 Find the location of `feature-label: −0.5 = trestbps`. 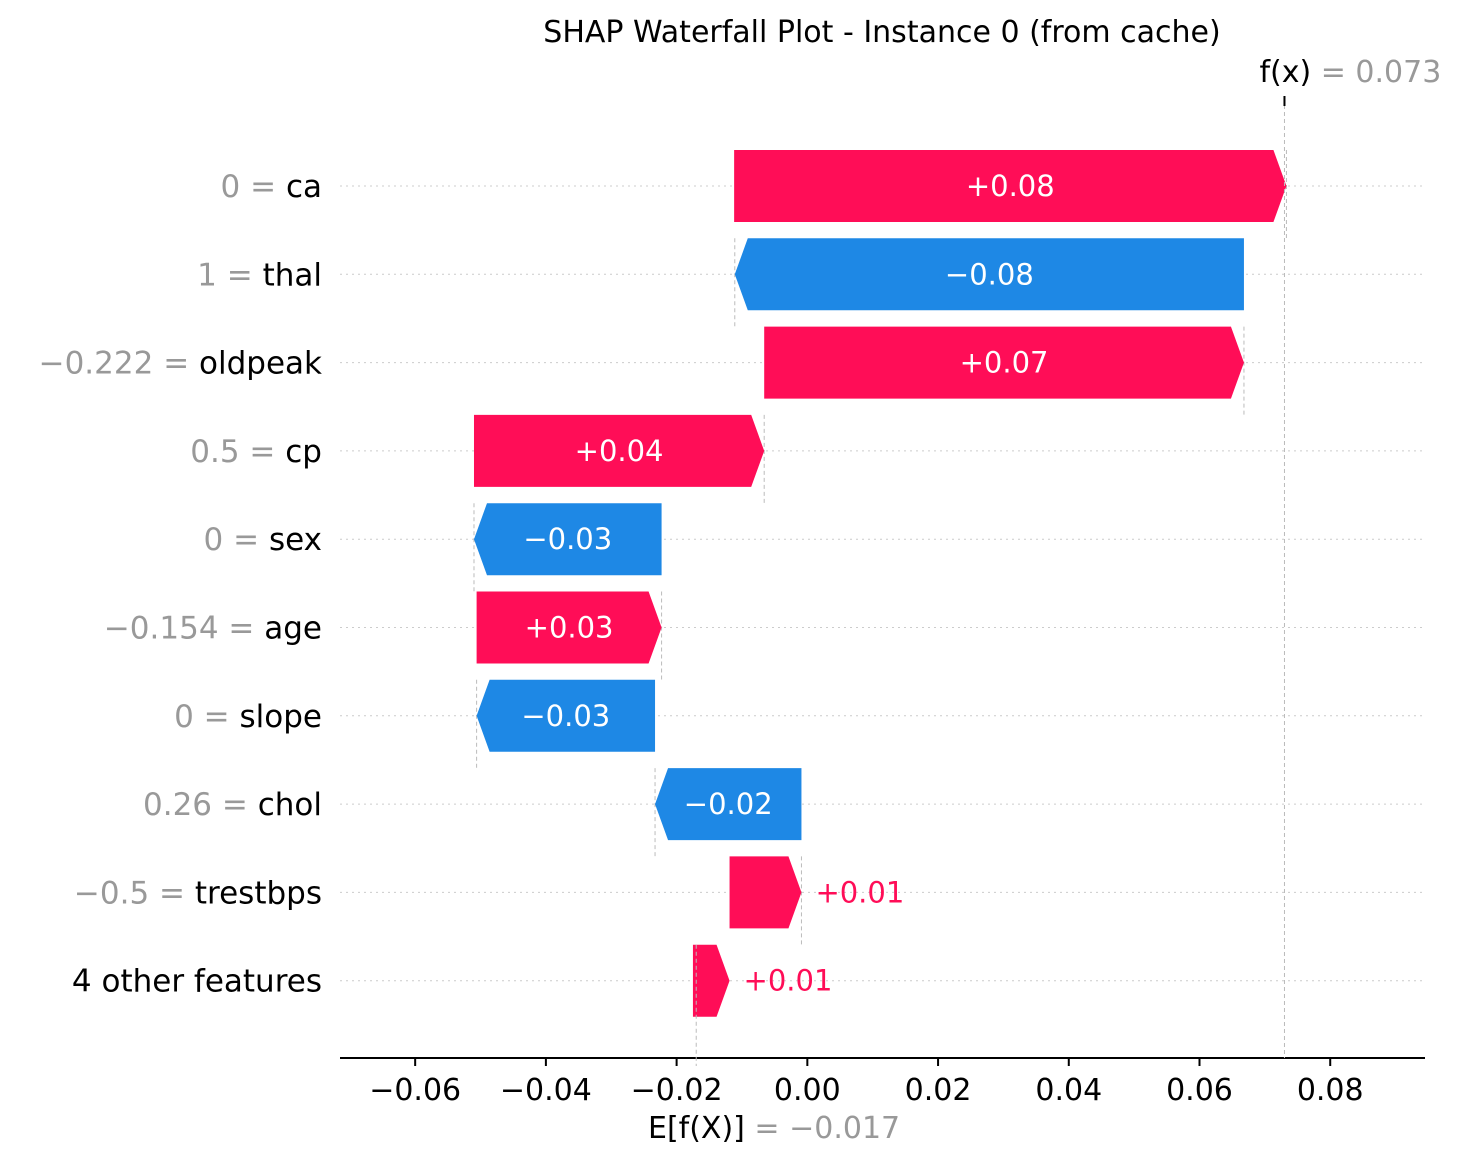

feature-label: −0.5 = trestbps is located at coordinates (198, 893).